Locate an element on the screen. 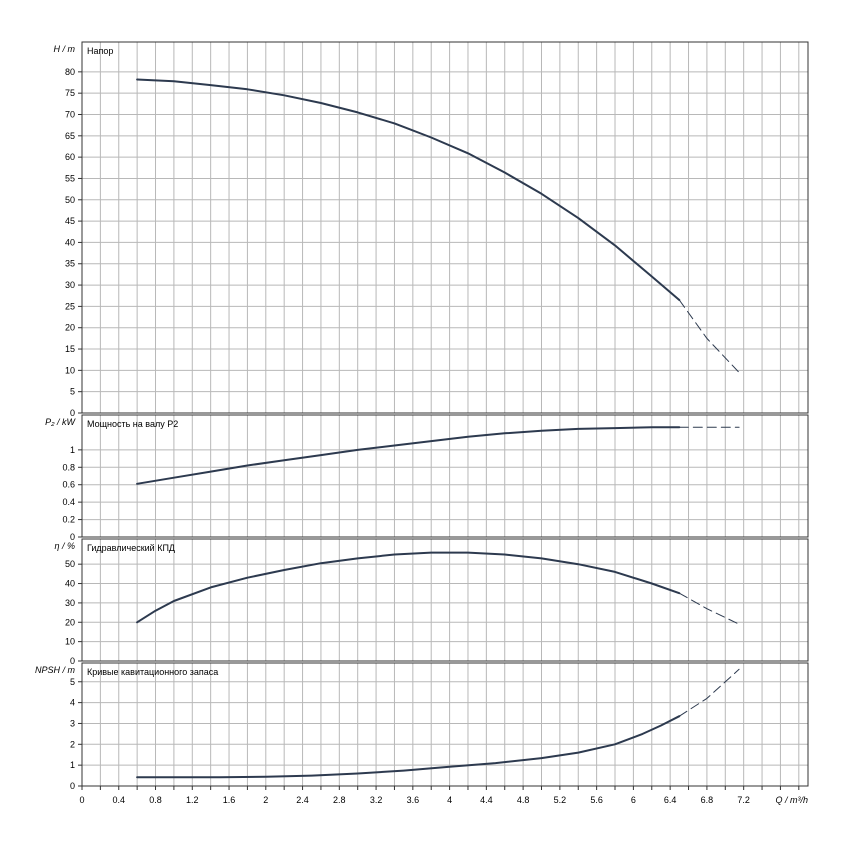 This screenshot has height=855, width=850. x-tick-label: 0.4 is located at coordinates (119, 800).